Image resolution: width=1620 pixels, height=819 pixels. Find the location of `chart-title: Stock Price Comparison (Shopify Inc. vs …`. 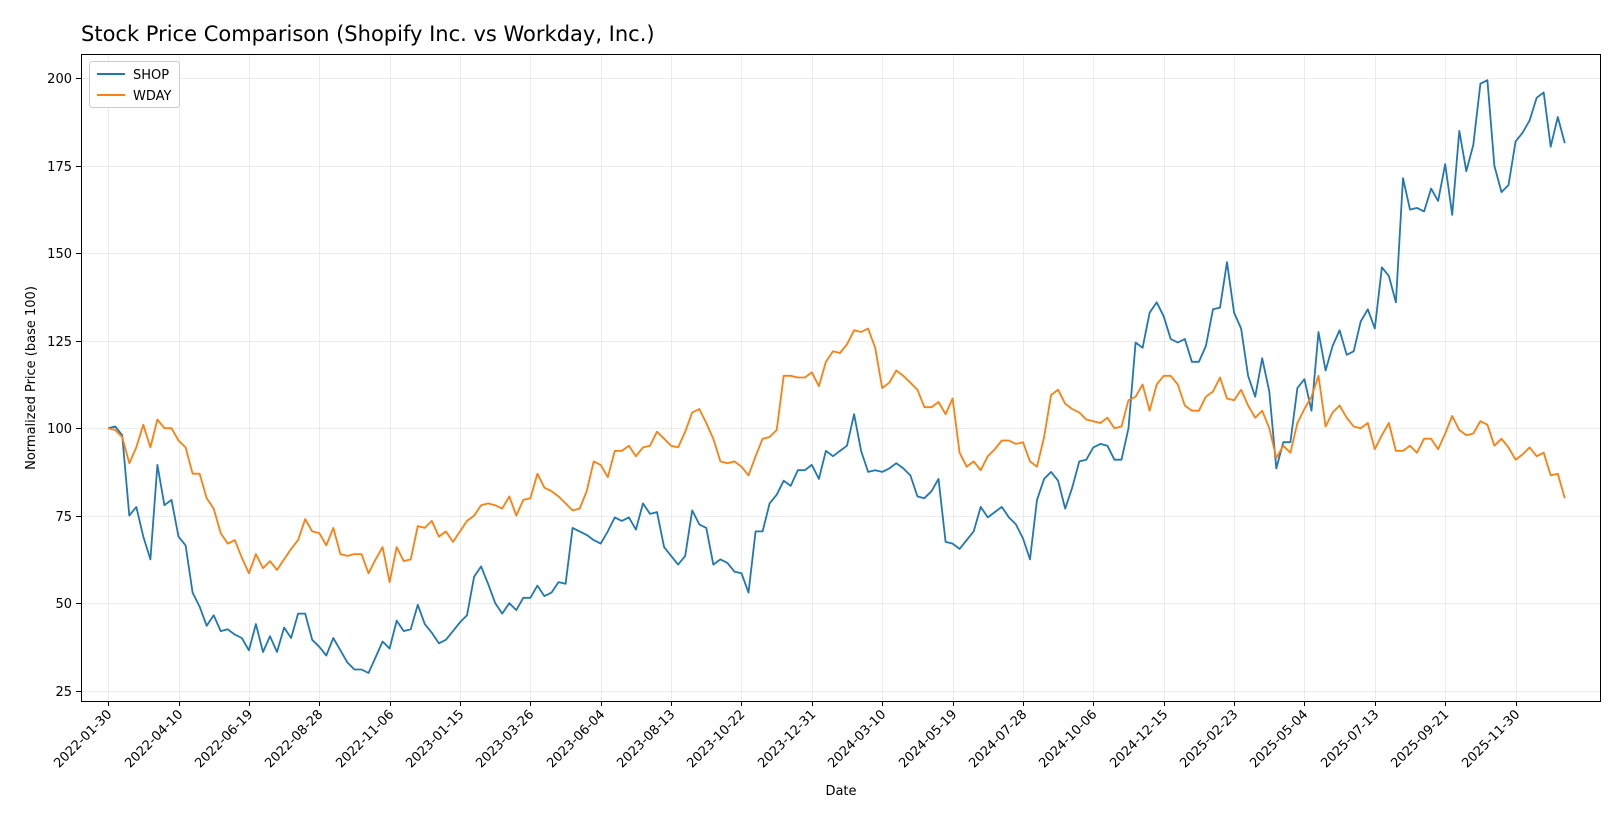

chart-title: Stock Price Comparison (Shopify Inc. vs … is located at coordinates (368, 34).